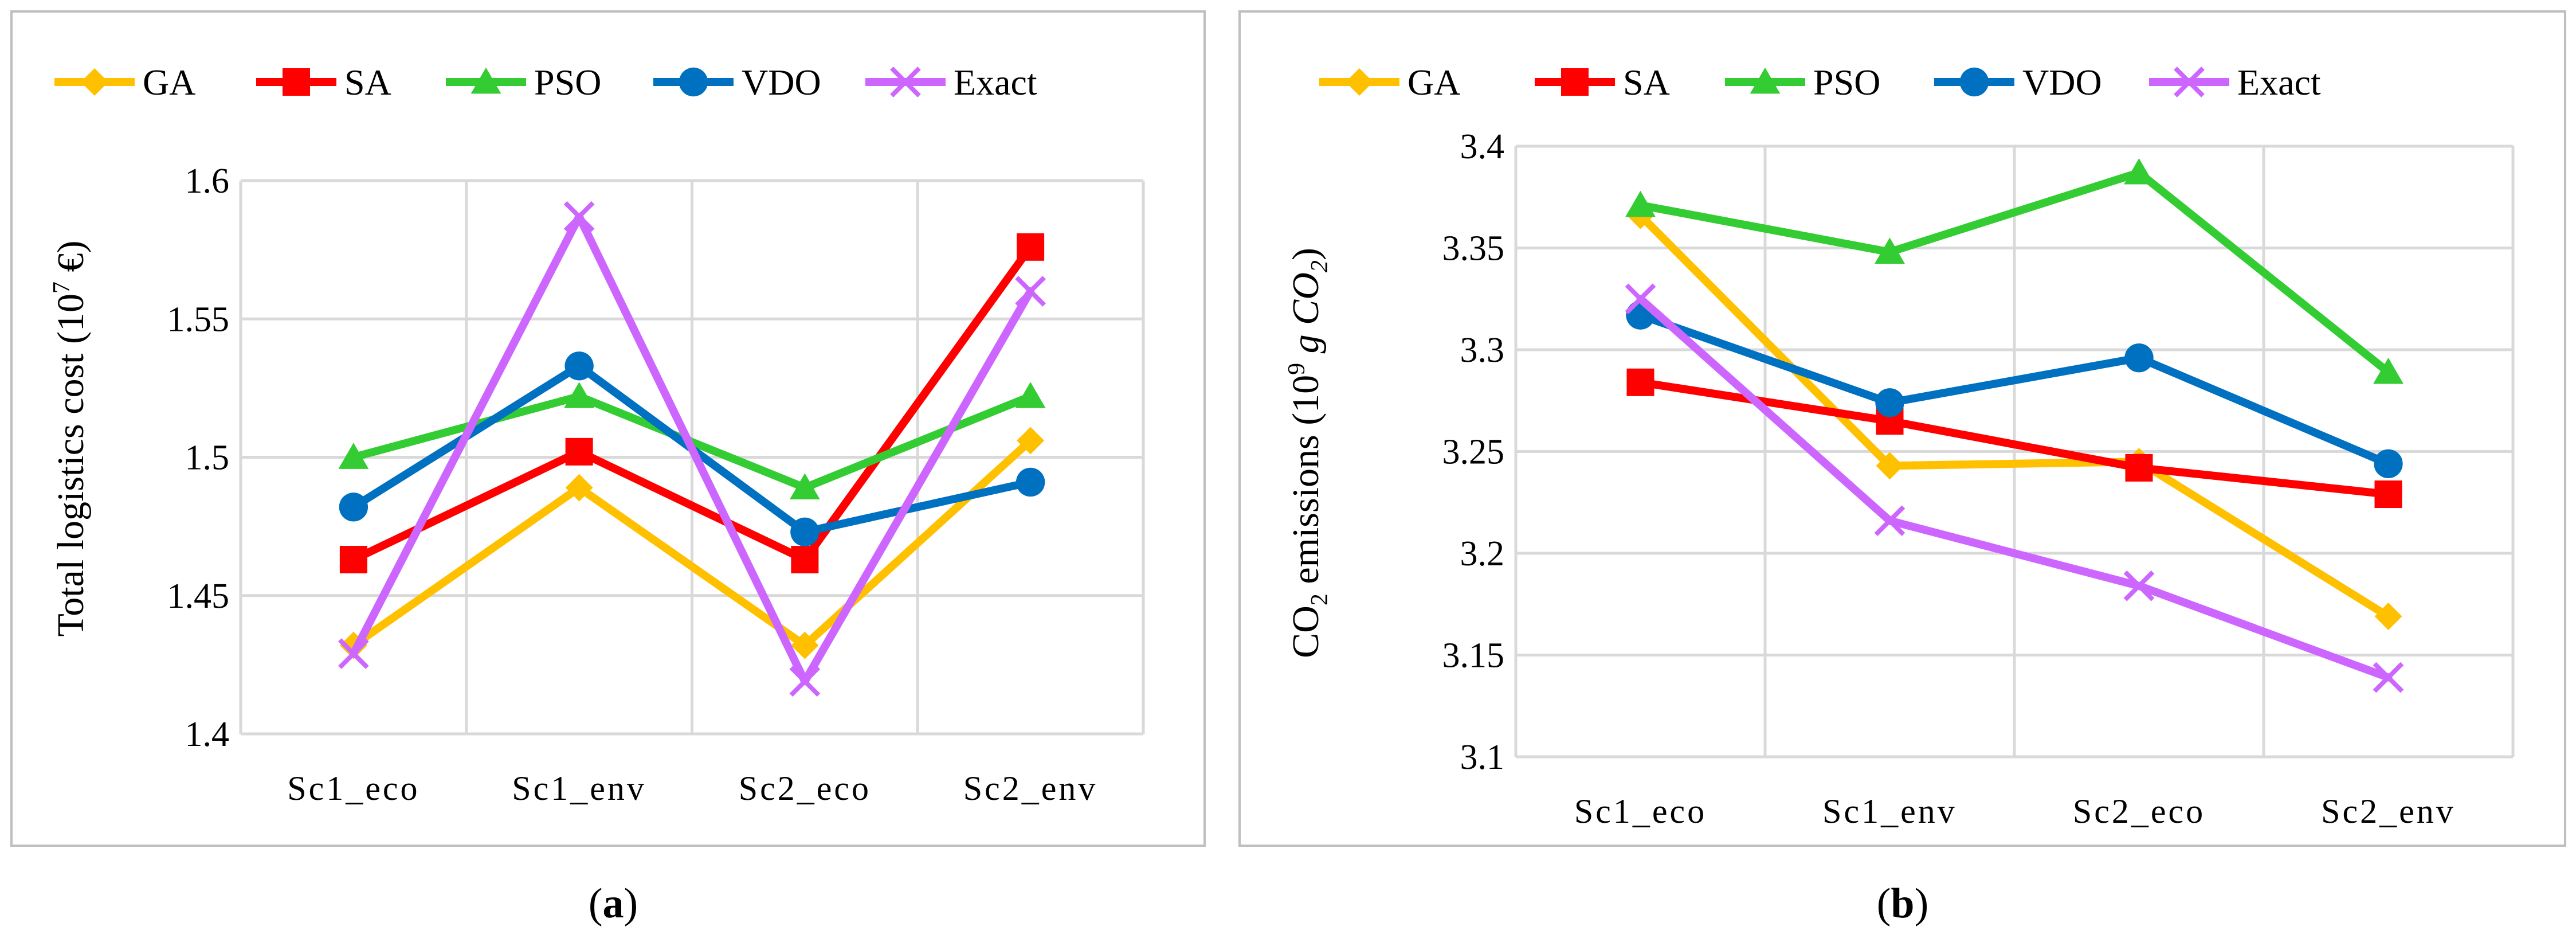 The width and height of the screenshot is (2576, 938). Describe the element at coordinates (323, 82) in the screenshot. I see `chart-a-legend-sa: SA` at that location.